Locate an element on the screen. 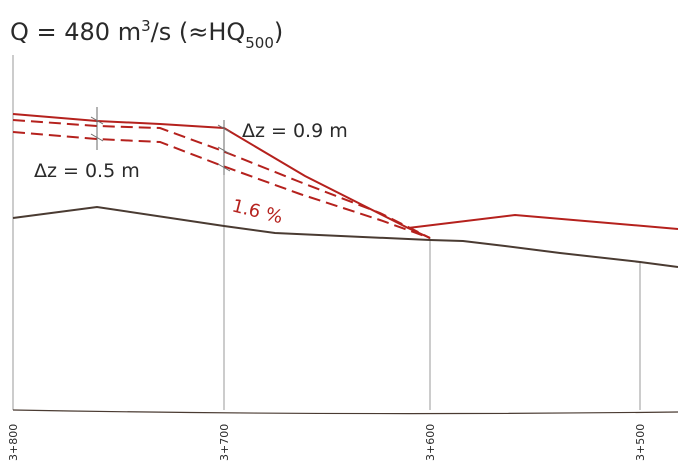 This screenshot has height=463, width=678. station-label-3800: 3+800 is located at coordinates (13, 442).